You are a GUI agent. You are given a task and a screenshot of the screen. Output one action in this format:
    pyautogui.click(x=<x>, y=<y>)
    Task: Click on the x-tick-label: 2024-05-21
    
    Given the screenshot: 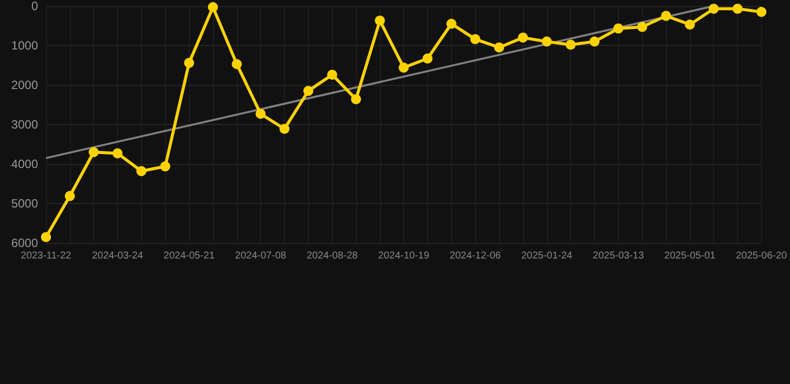 What is the action you would take?
    pyautogui.click(x=190, y=256)
    